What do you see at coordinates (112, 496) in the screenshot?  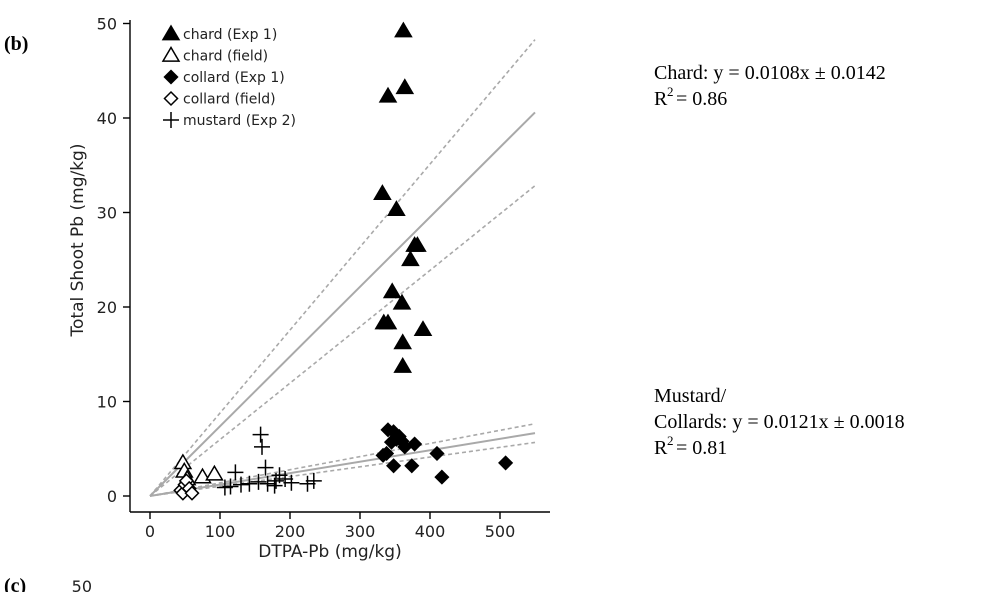 I see `y-tick-label: 0` at bounding box center [112, 496].